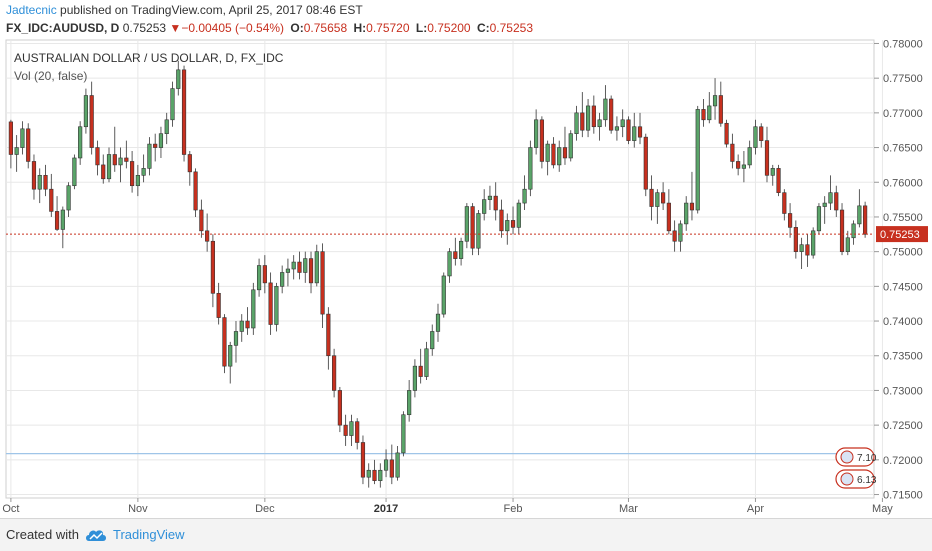 This screenshot has height=551, width=932. I want to click on down-arrow-icon: ▼, so click(175, 28).